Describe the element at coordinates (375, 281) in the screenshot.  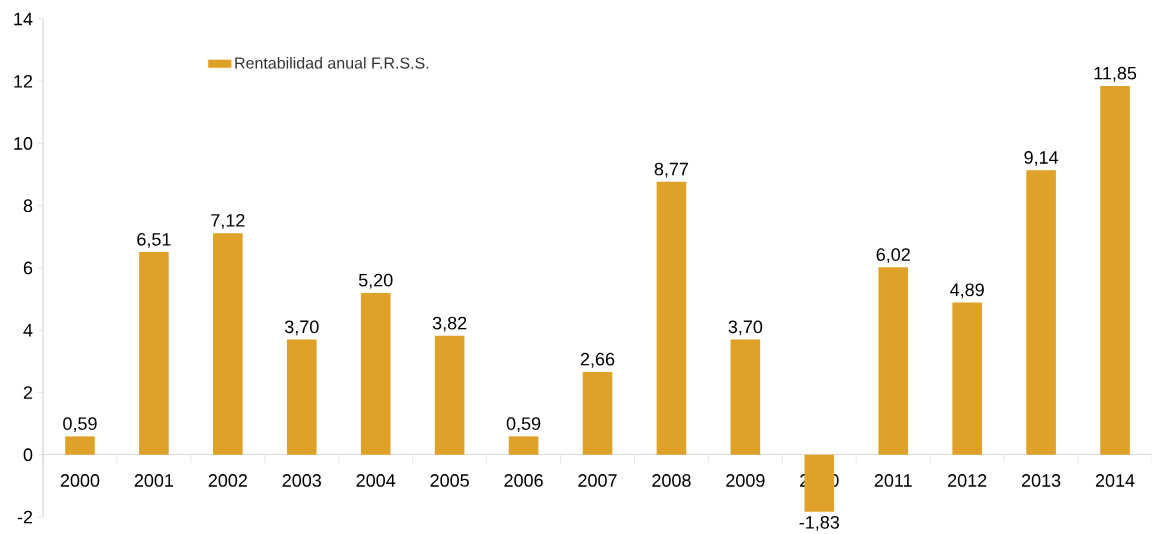
I see `data-label: 5,20` at that location.